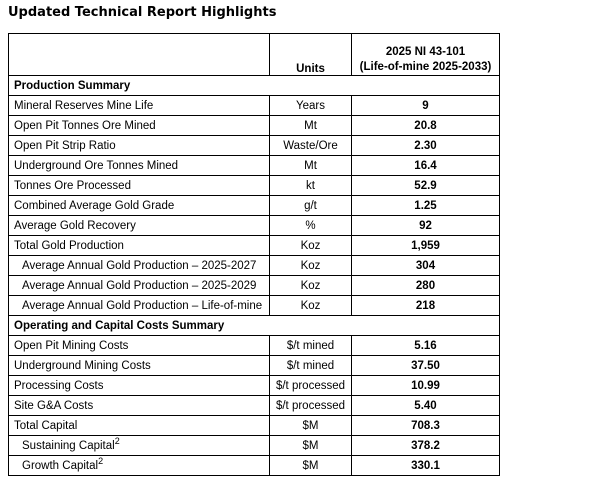 Image resolution: width=610 pixels, height=485 pixels. What do you see at coordinates (59, 385) in the screenshot?
I see `metric-label: Processing Costs` at bounding box center [59, 385].